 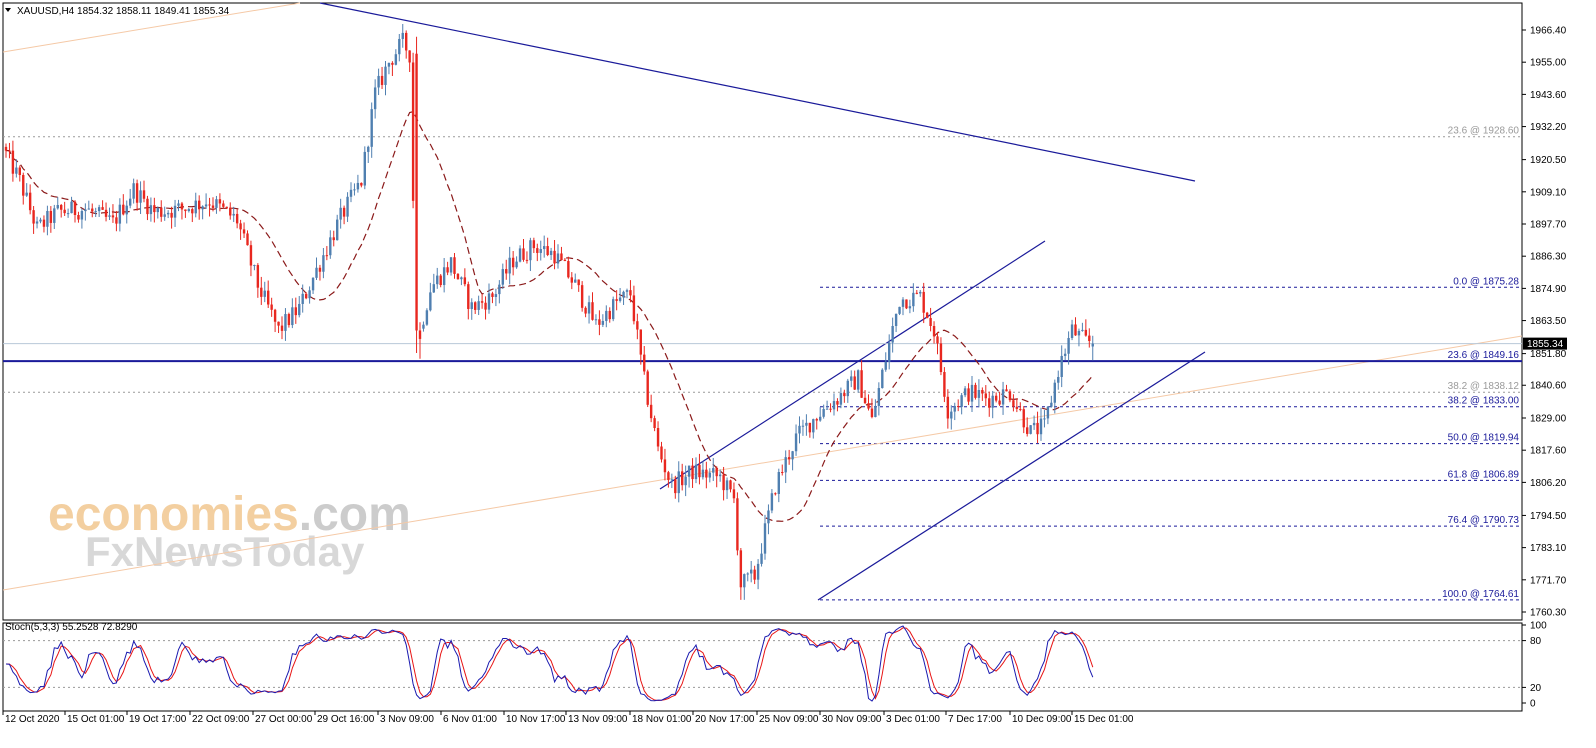 What do you see at coordinates (536, 719) in the screenshot?
I see `time-tick-label: 10 Nov 17:00` at bounding box center [536, 719].